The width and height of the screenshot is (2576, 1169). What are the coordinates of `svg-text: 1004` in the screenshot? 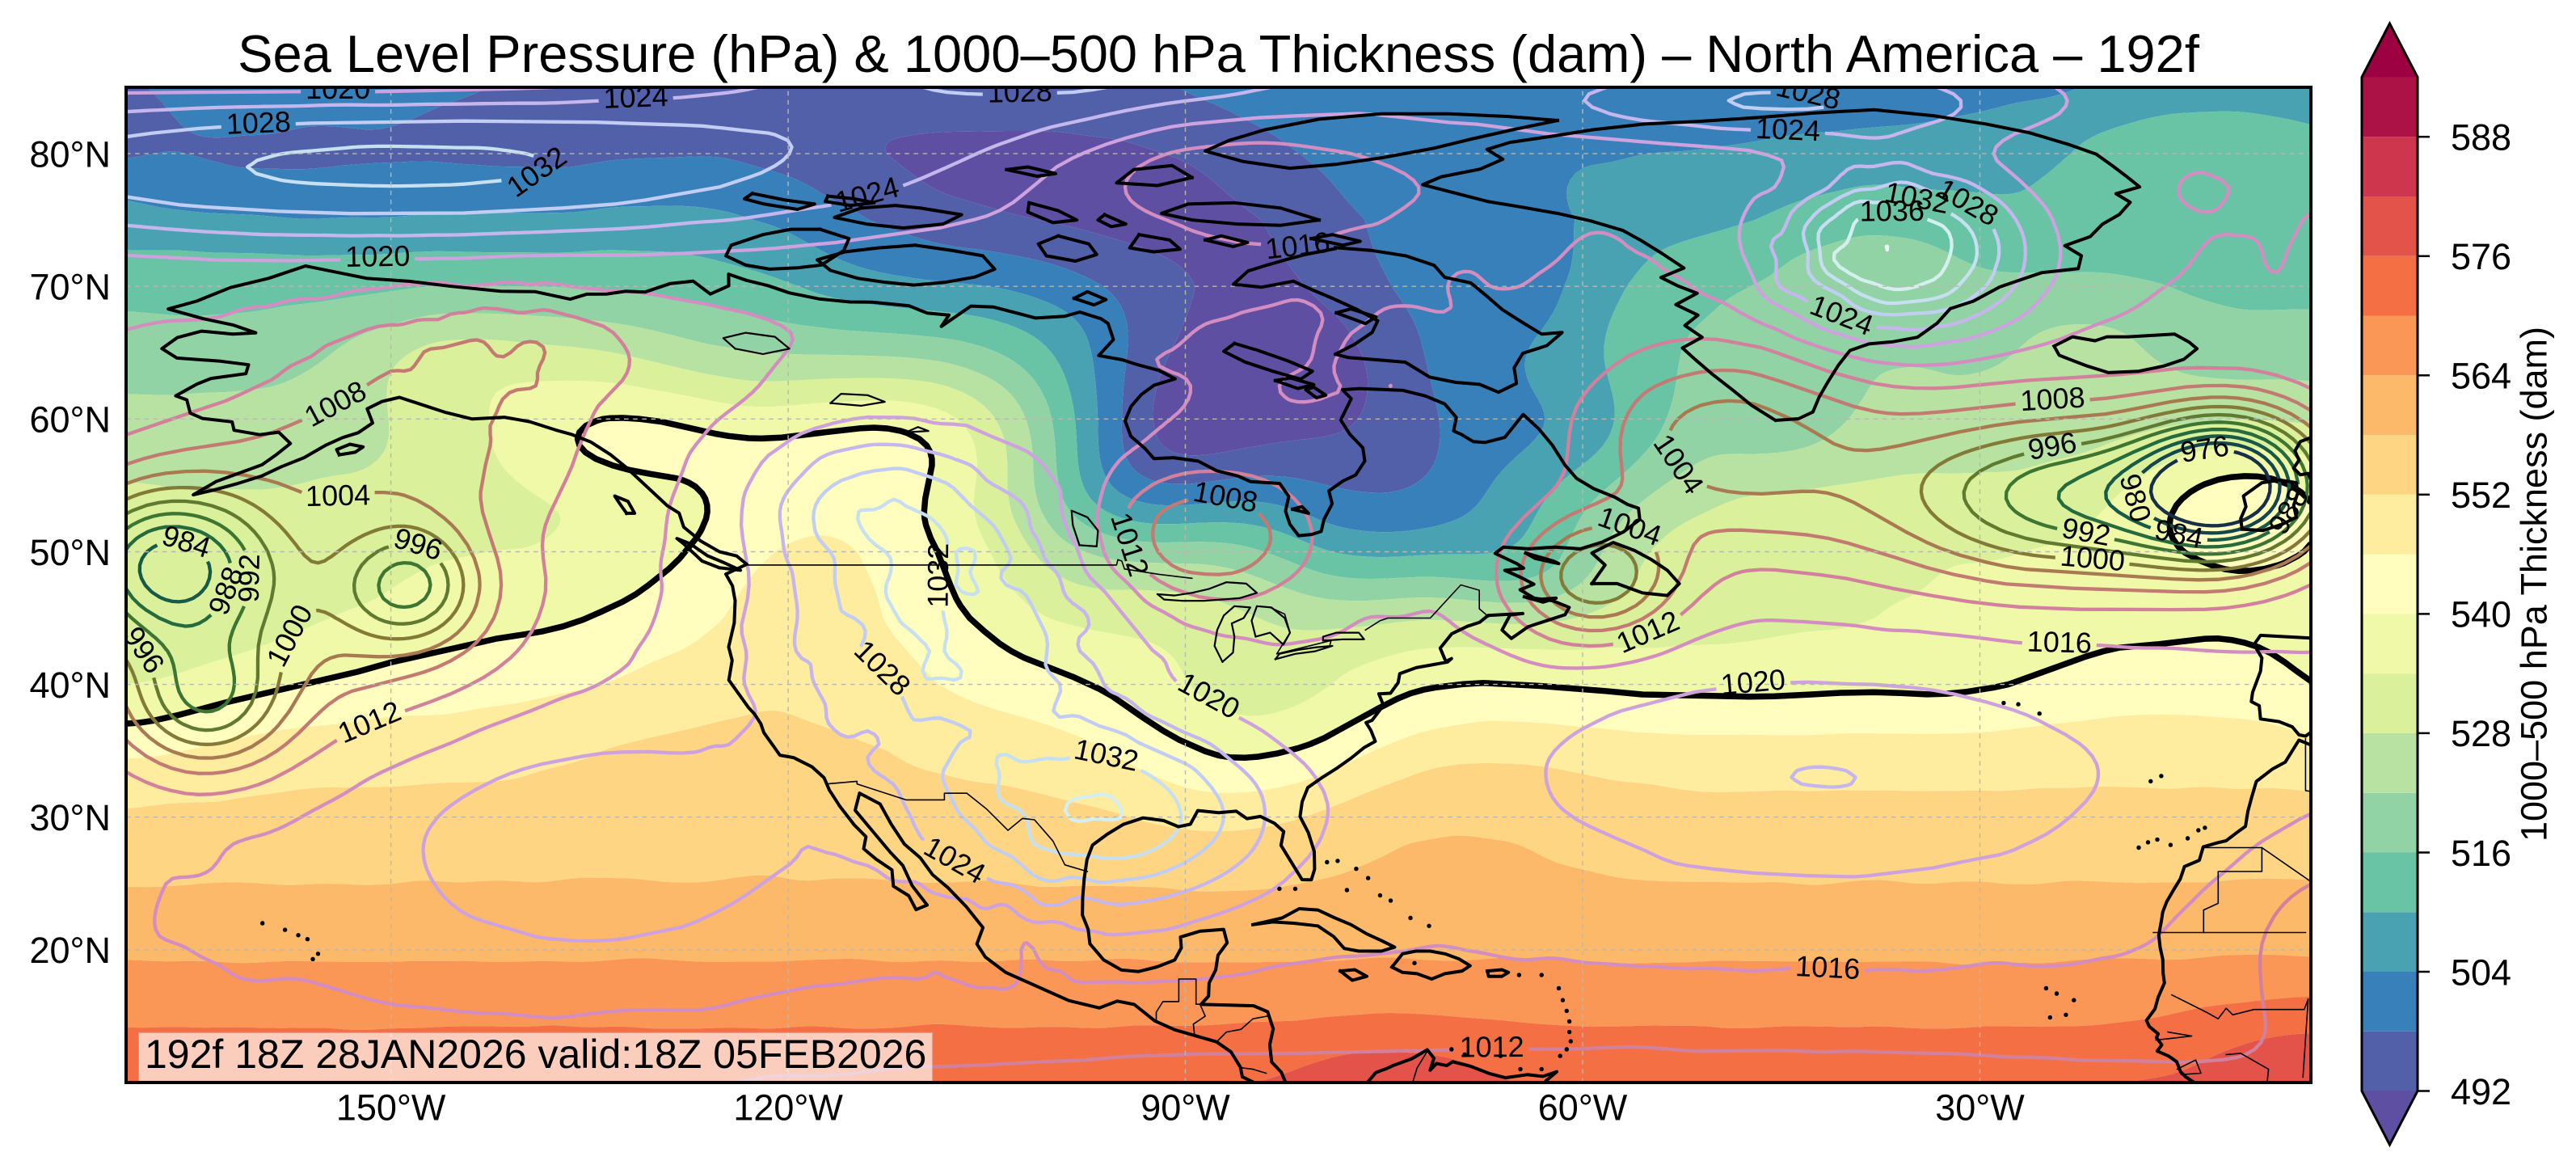 It's located at (339, 496).